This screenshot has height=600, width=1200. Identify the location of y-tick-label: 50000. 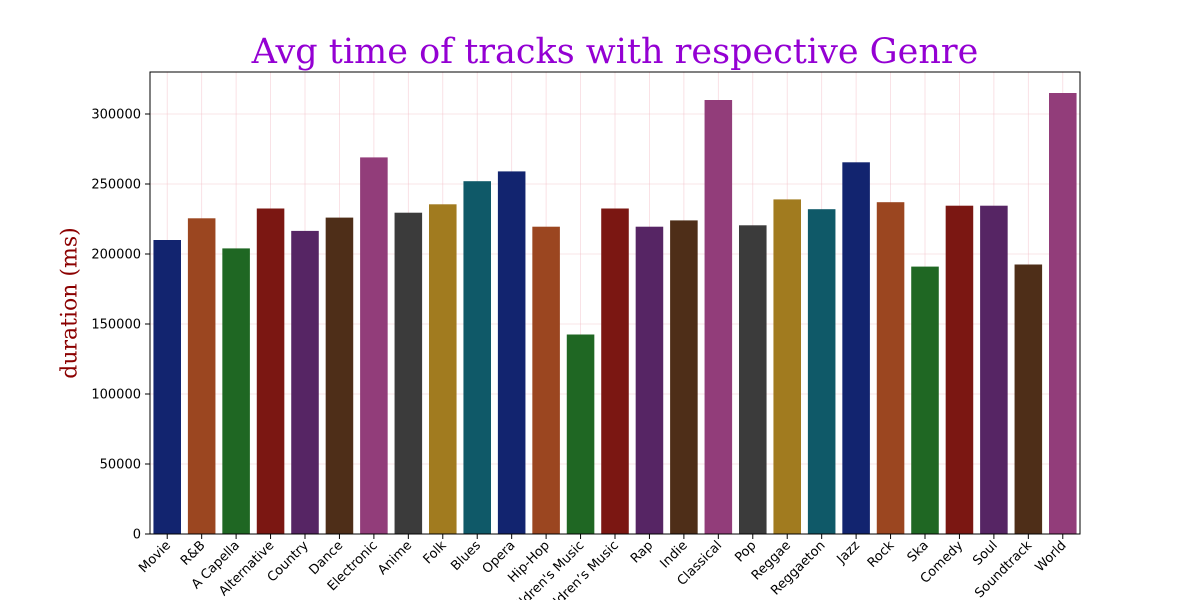
(120, 465).